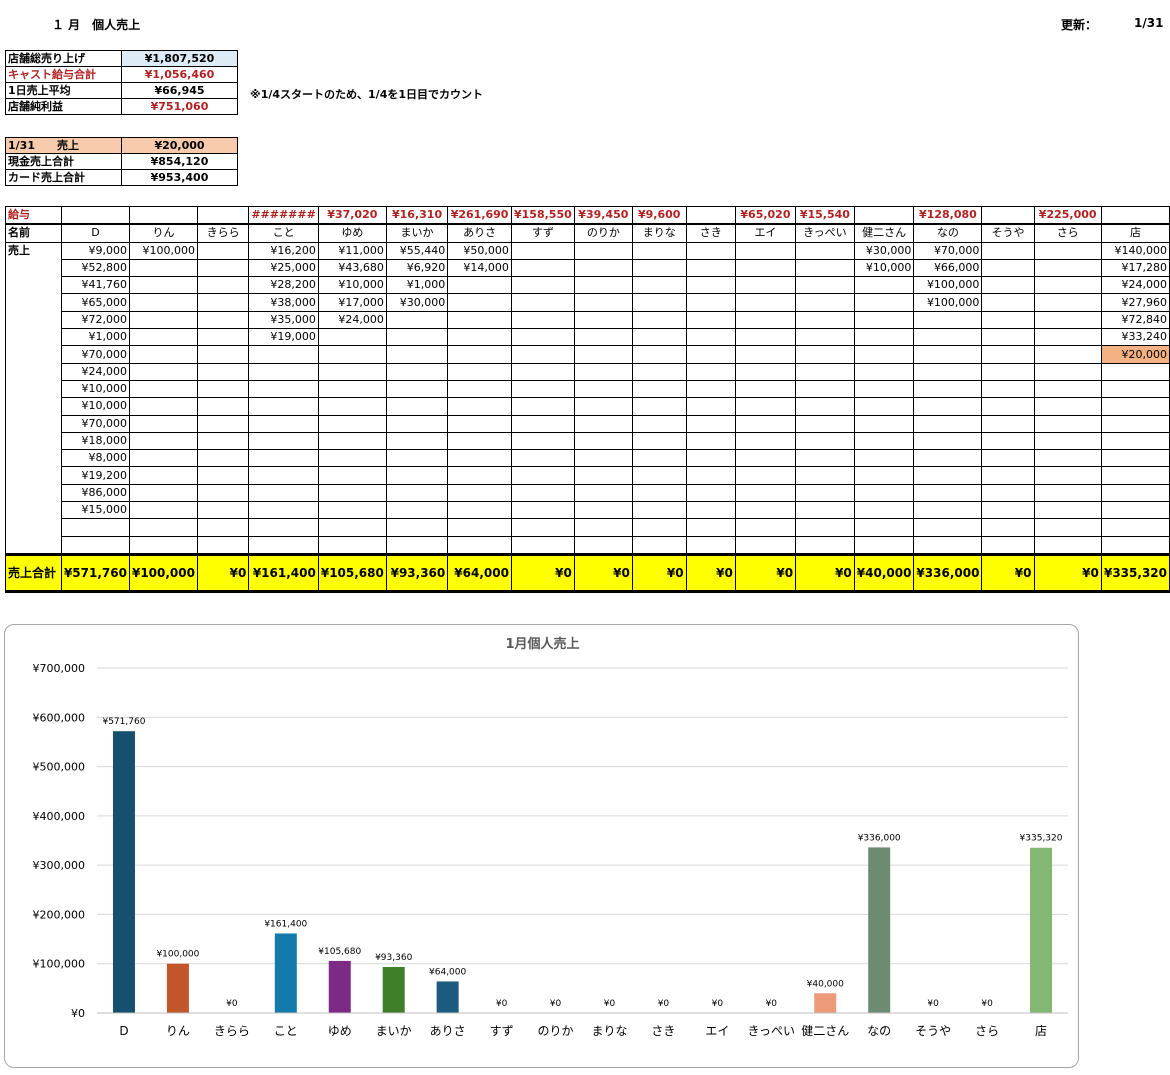 The image size is (1170, 1075). I want to click on sales-cell: ¥33,240, so click(1135, 337).